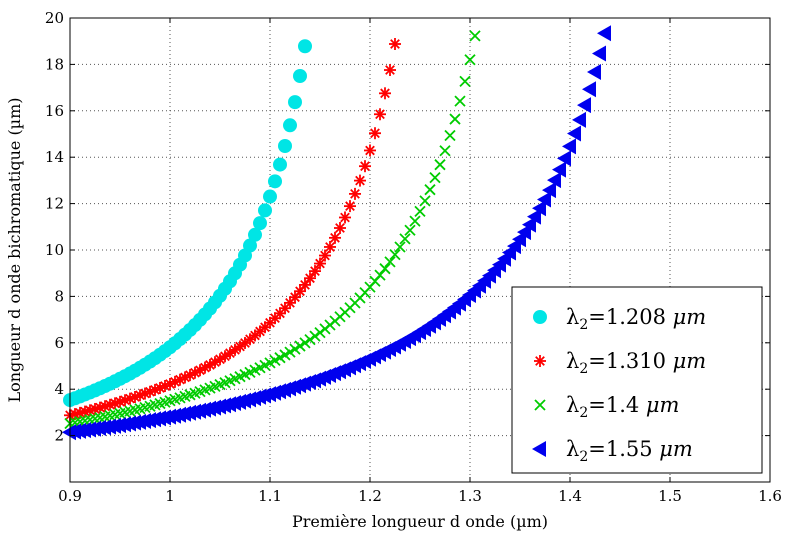 The height and width of the screenshot is (537, 788). What do you see at coordinates (629, 451) in the screenshot?
I see `legend-label: λ2=1.55 μm` at bounding box center [629, 451].